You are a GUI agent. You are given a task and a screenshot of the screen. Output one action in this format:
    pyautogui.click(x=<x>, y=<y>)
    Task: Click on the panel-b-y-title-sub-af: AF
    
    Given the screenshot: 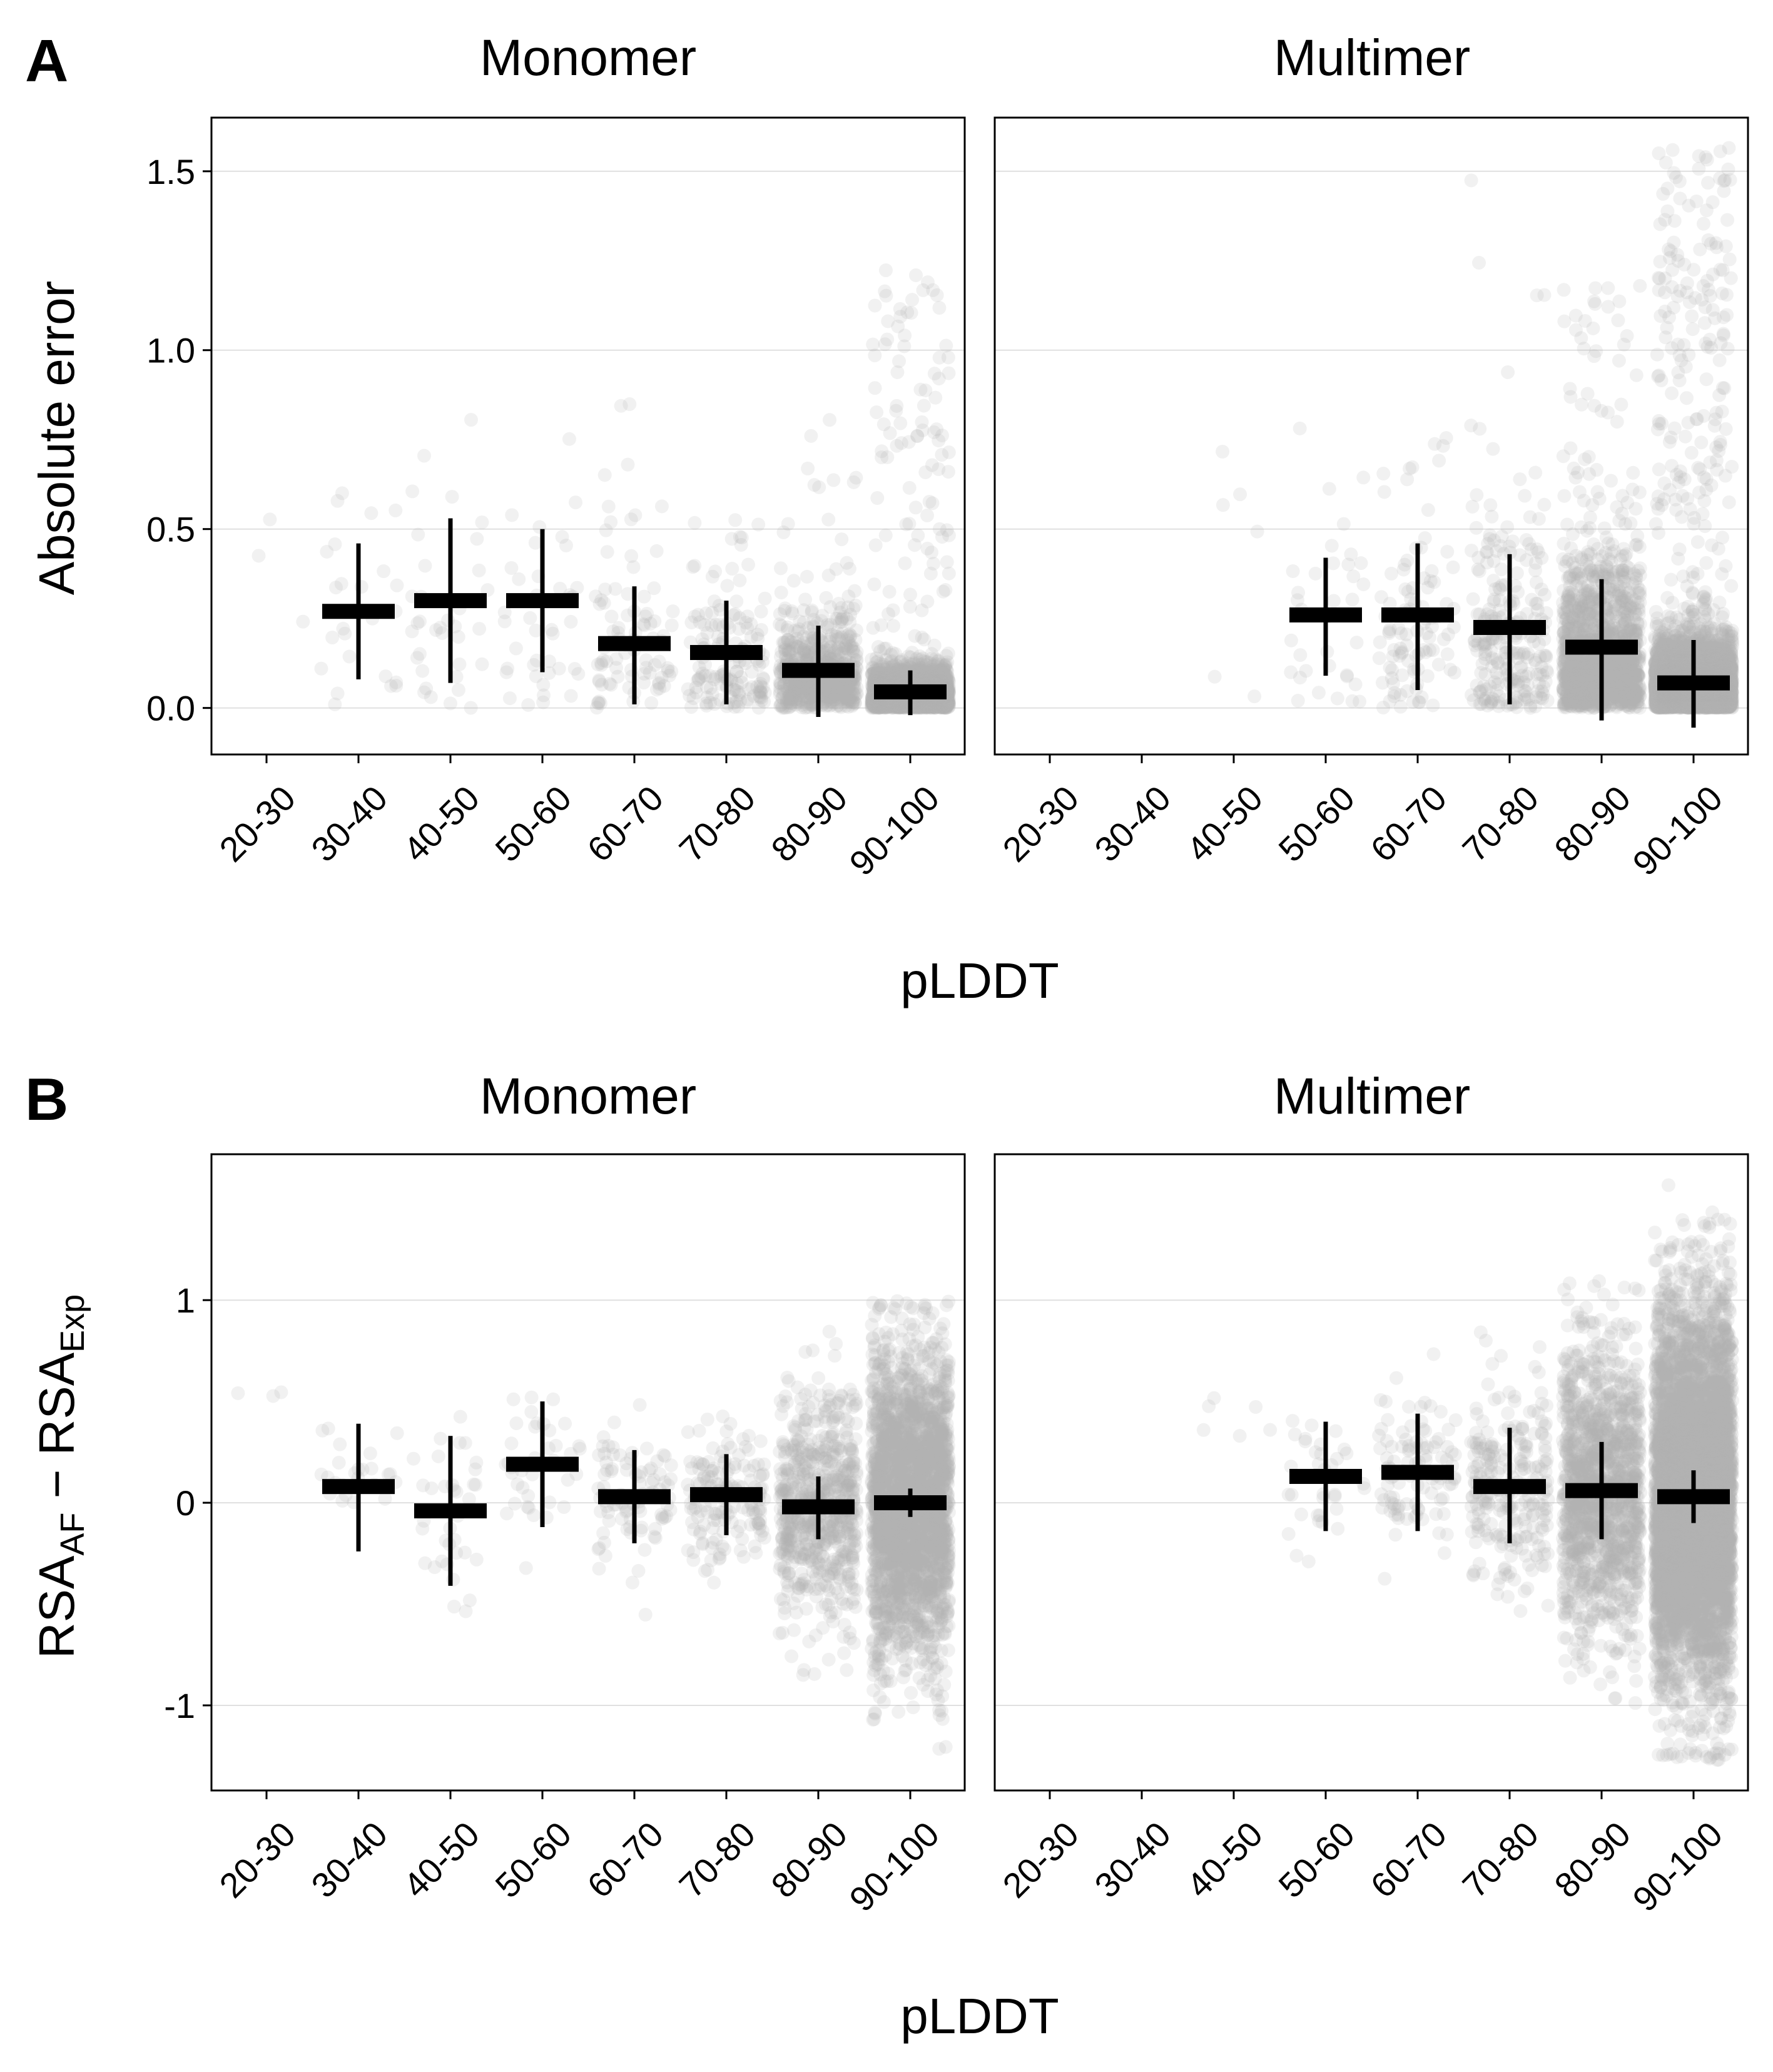 What is the action you would take?
    pyautogui.click(x=72, y=1534)
    